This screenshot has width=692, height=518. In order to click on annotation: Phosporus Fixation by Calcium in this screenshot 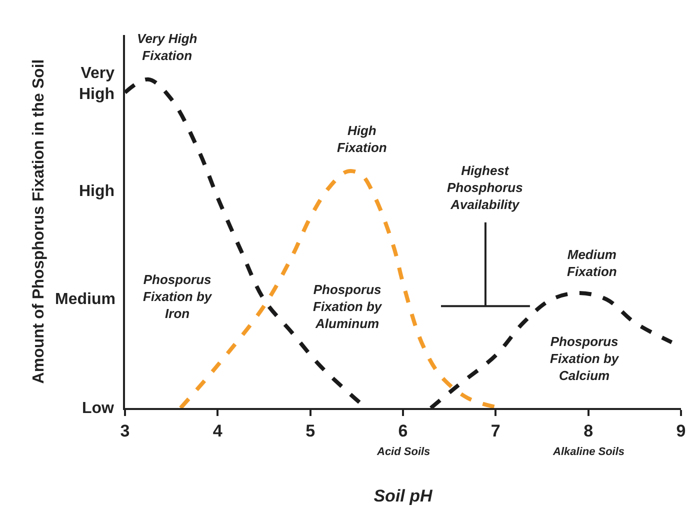, I will do `click(585, 358)`.